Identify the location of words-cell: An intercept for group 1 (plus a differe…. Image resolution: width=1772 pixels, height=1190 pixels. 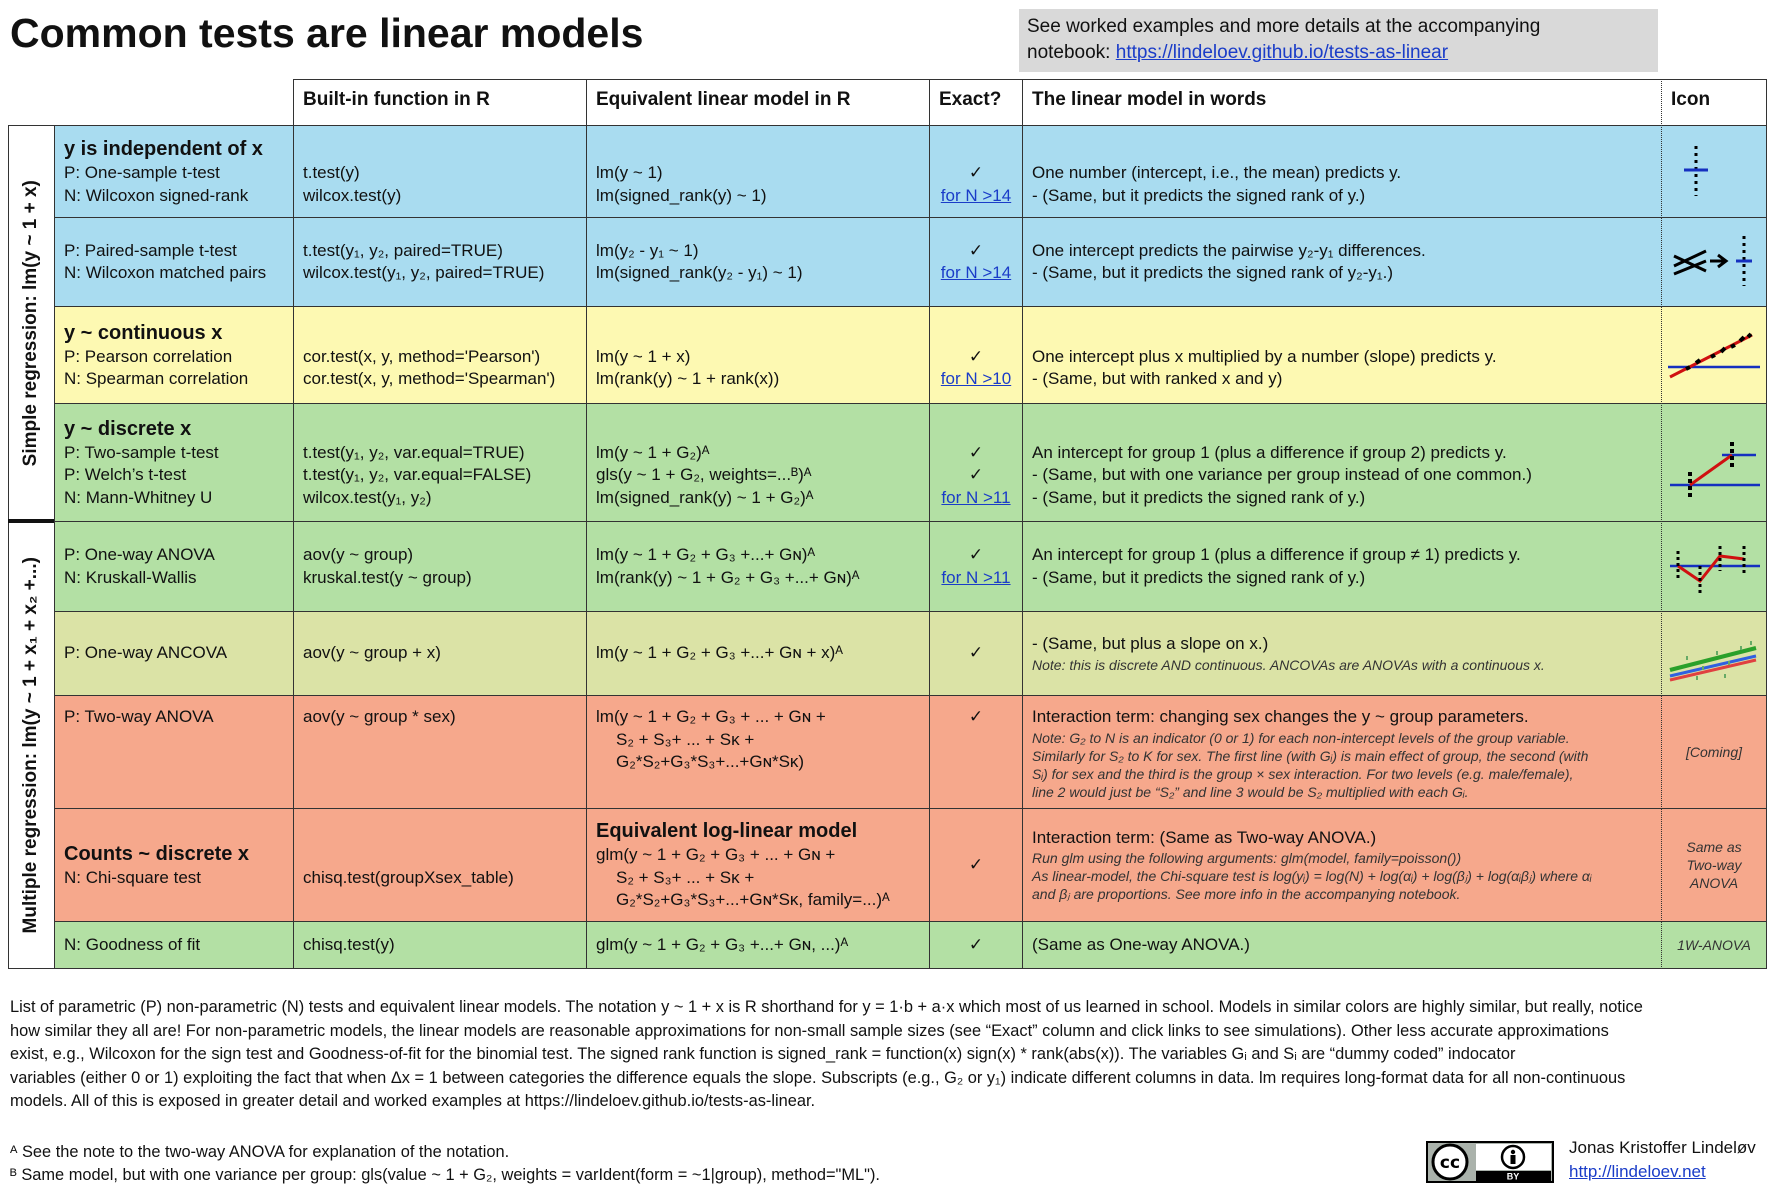
(1342, 566).